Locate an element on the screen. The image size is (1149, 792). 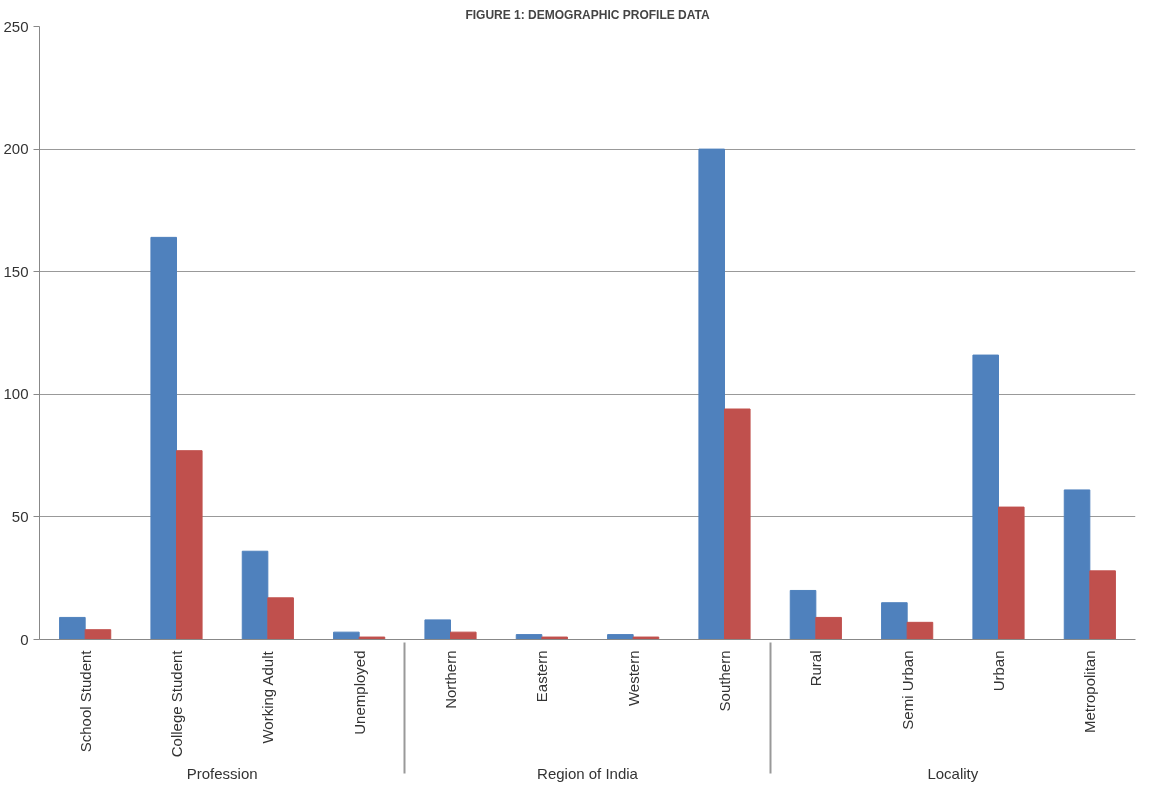
x-tick-label: Unemployed is located at coordinates (359, 692).